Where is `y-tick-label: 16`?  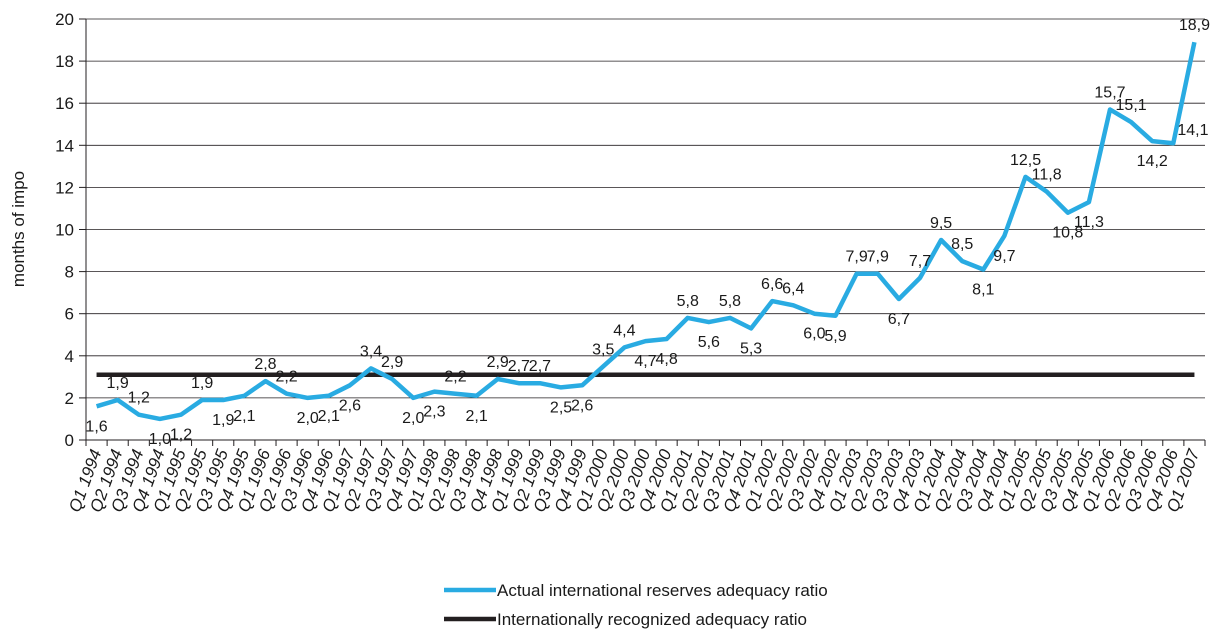
y-tick-label: 16 is located at coordinates (64, 103).